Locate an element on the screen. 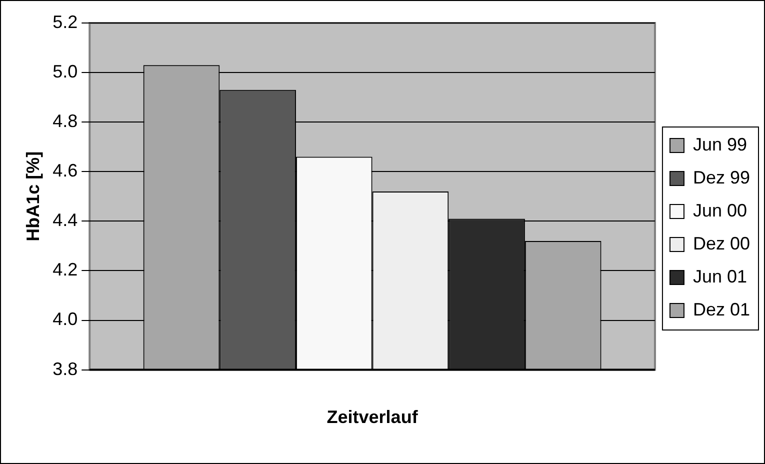 The height and width of the screenshot is (464, 765). y-tick-label: 4.2 is located at coordinates (65, 270).